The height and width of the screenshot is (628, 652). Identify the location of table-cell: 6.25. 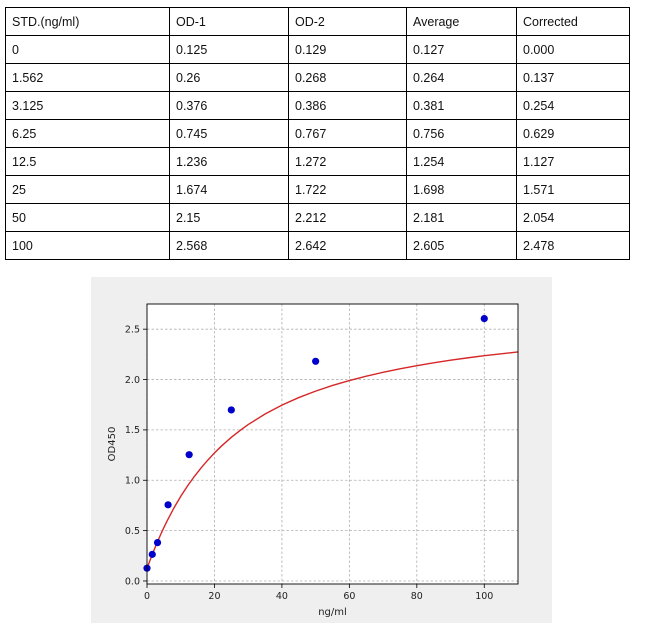
(87, 133).